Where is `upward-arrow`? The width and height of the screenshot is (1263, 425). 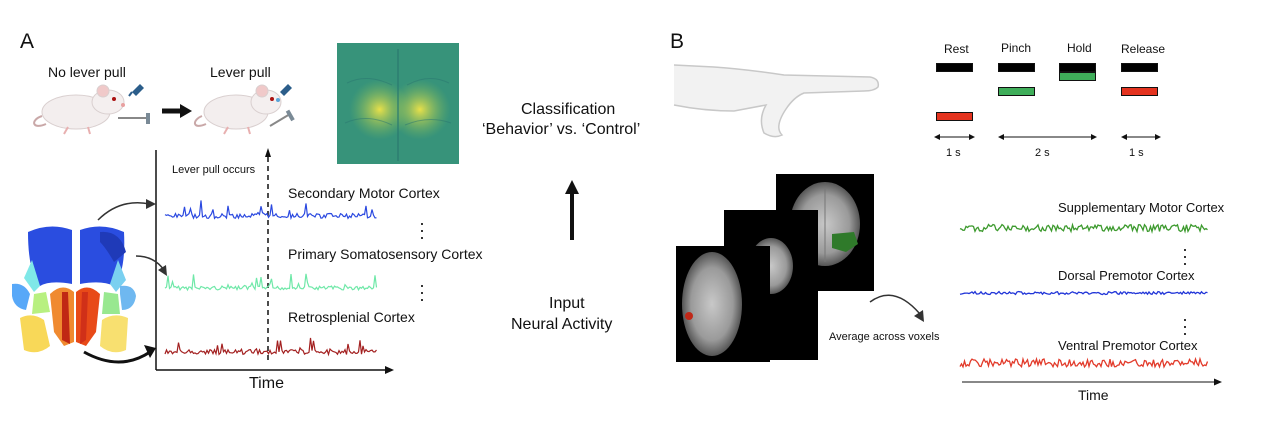
upward-arrow is located at coordinates (572, 210).